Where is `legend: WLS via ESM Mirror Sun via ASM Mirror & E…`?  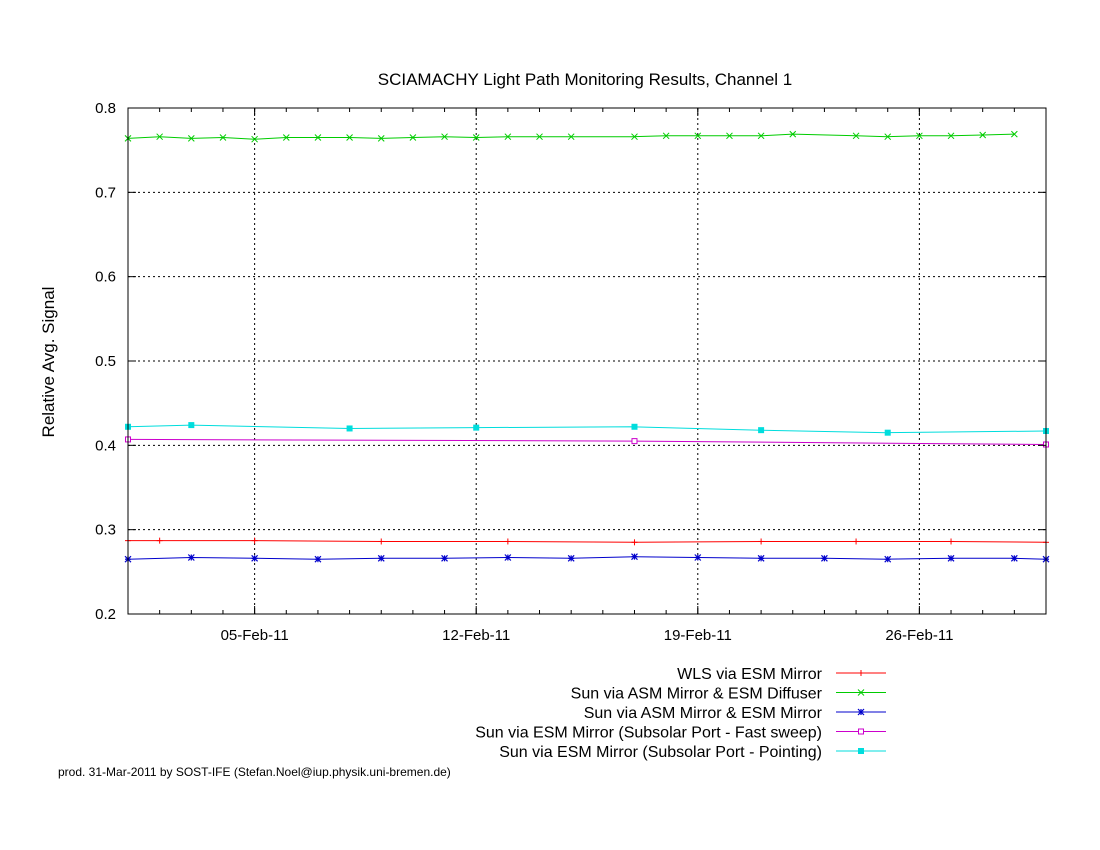
legend: WLS via ESM Mirror Sun via ASM Mirror & E… is located at coordinates (680, 713).